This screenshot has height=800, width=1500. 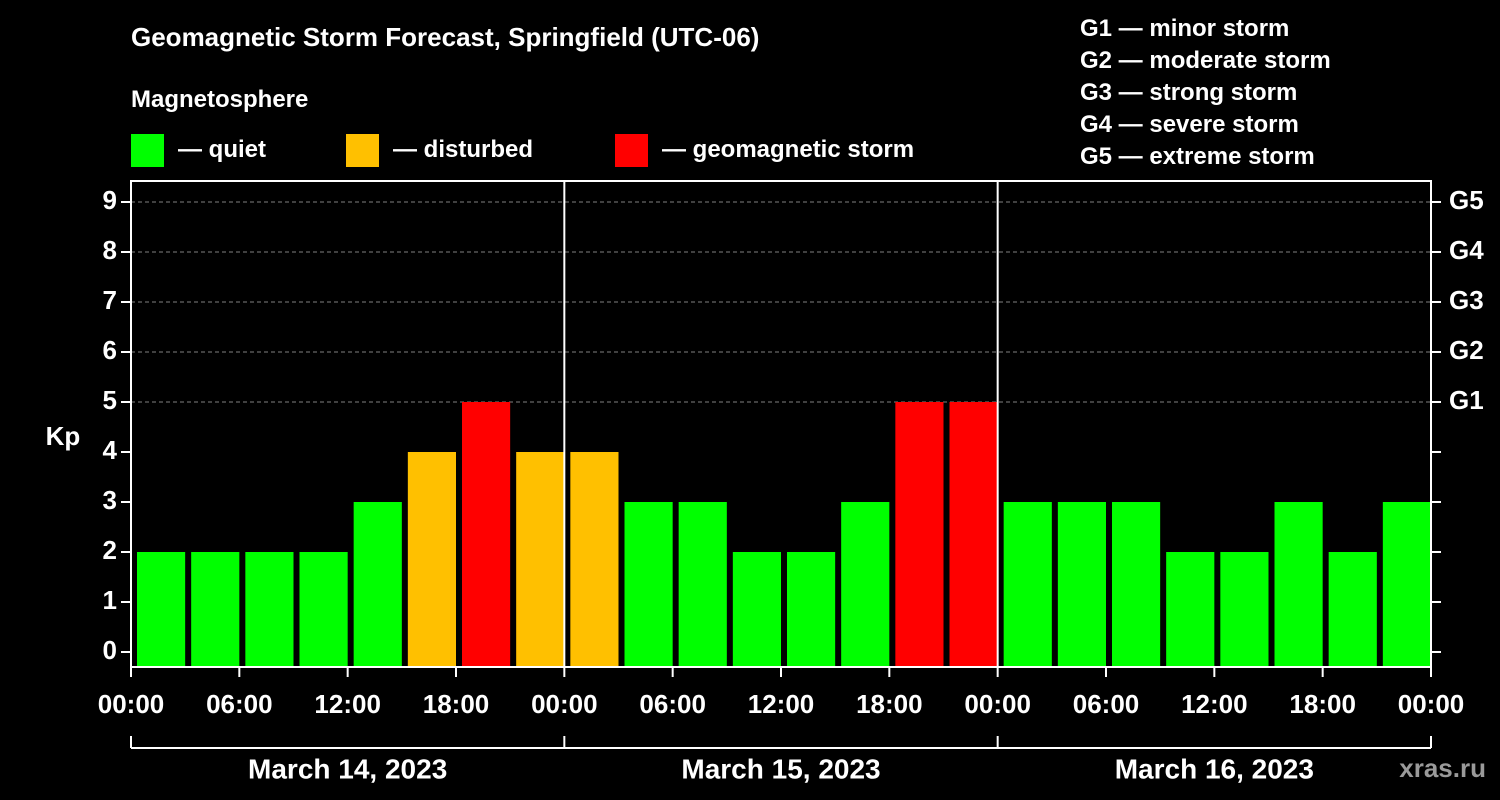 I want to click on y-tick-label: 3, so click(x=110, y=500).